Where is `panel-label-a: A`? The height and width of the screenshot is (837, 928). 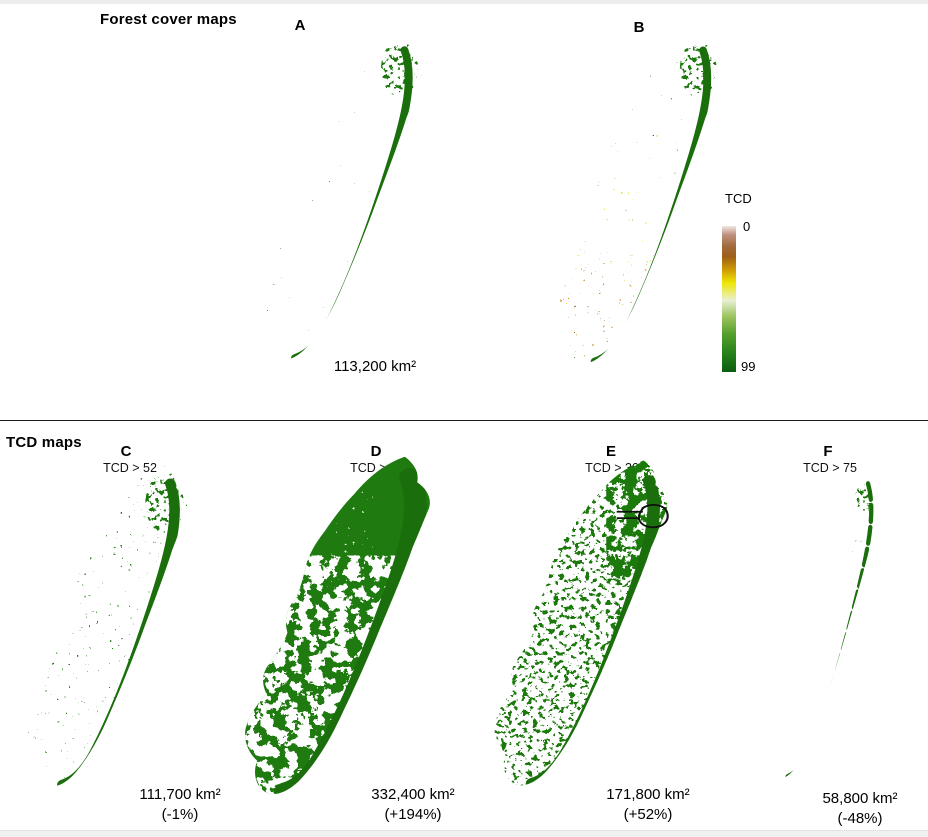 panel-label-a: A is located at coordinates (300, 25).